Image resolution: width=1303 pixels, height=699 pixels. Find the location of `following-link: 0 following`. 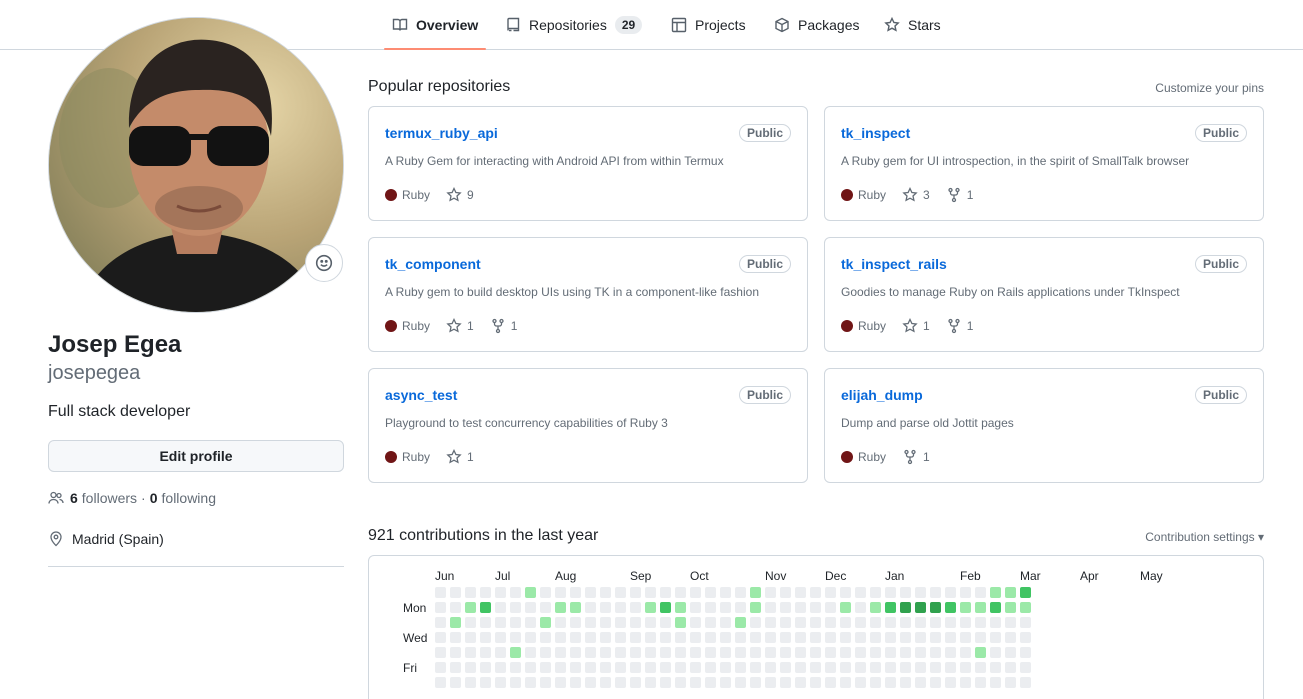

following-link: 0 following is located at coordinates (183, 498).